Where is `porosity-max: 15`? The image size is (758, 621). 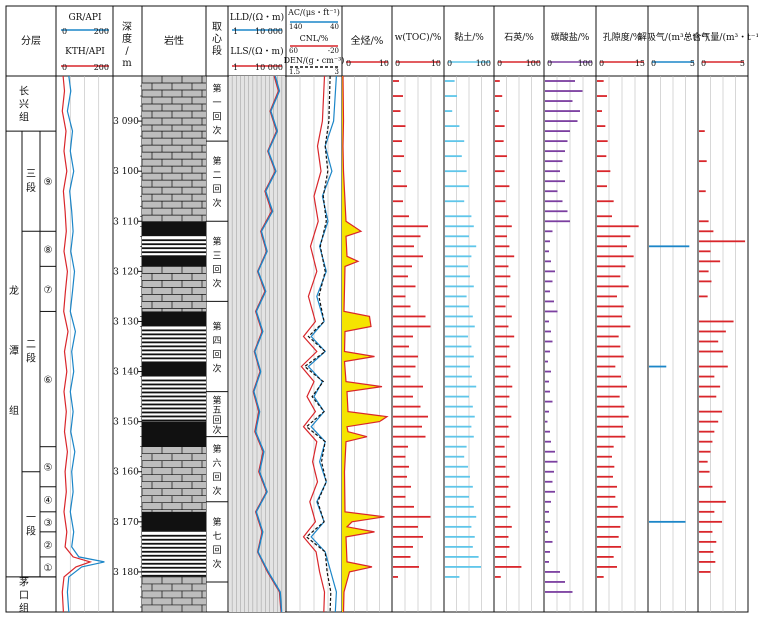
porosity-max: 15 is located at coordinates (640, 63).